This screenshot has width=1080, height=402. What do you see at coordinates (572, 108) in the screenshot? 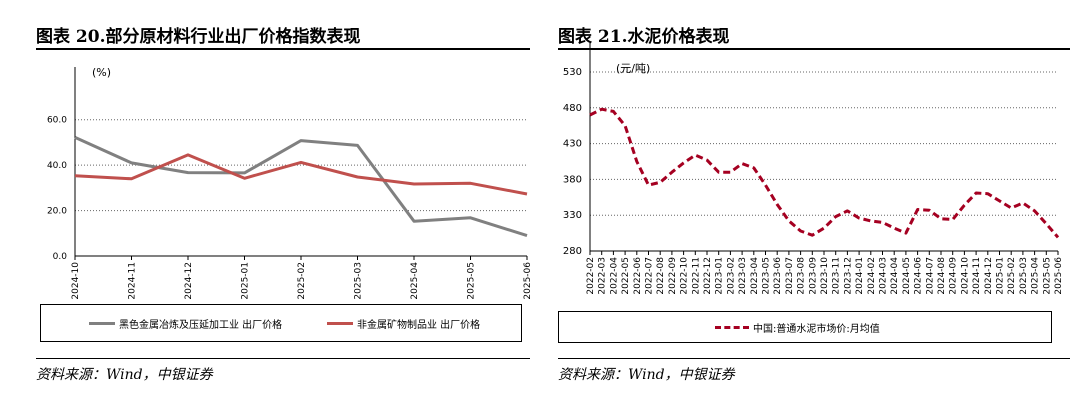
I see `y-tick-label: 480` at bounding box center [572, 108].